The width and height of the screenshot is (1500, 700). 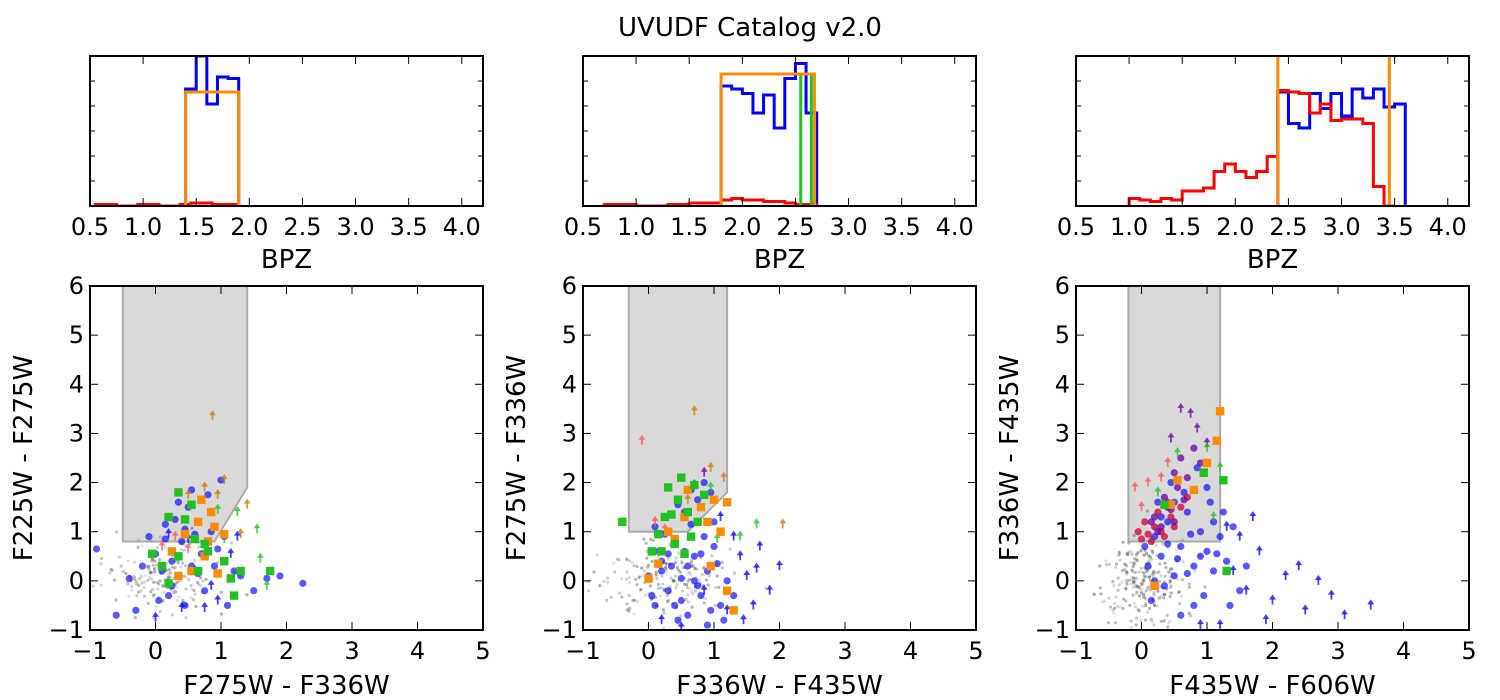 What do you see at coordinates (220, 651) in the screenshot?
I see `xtick-label: 1` at bounding box center [220, 651].